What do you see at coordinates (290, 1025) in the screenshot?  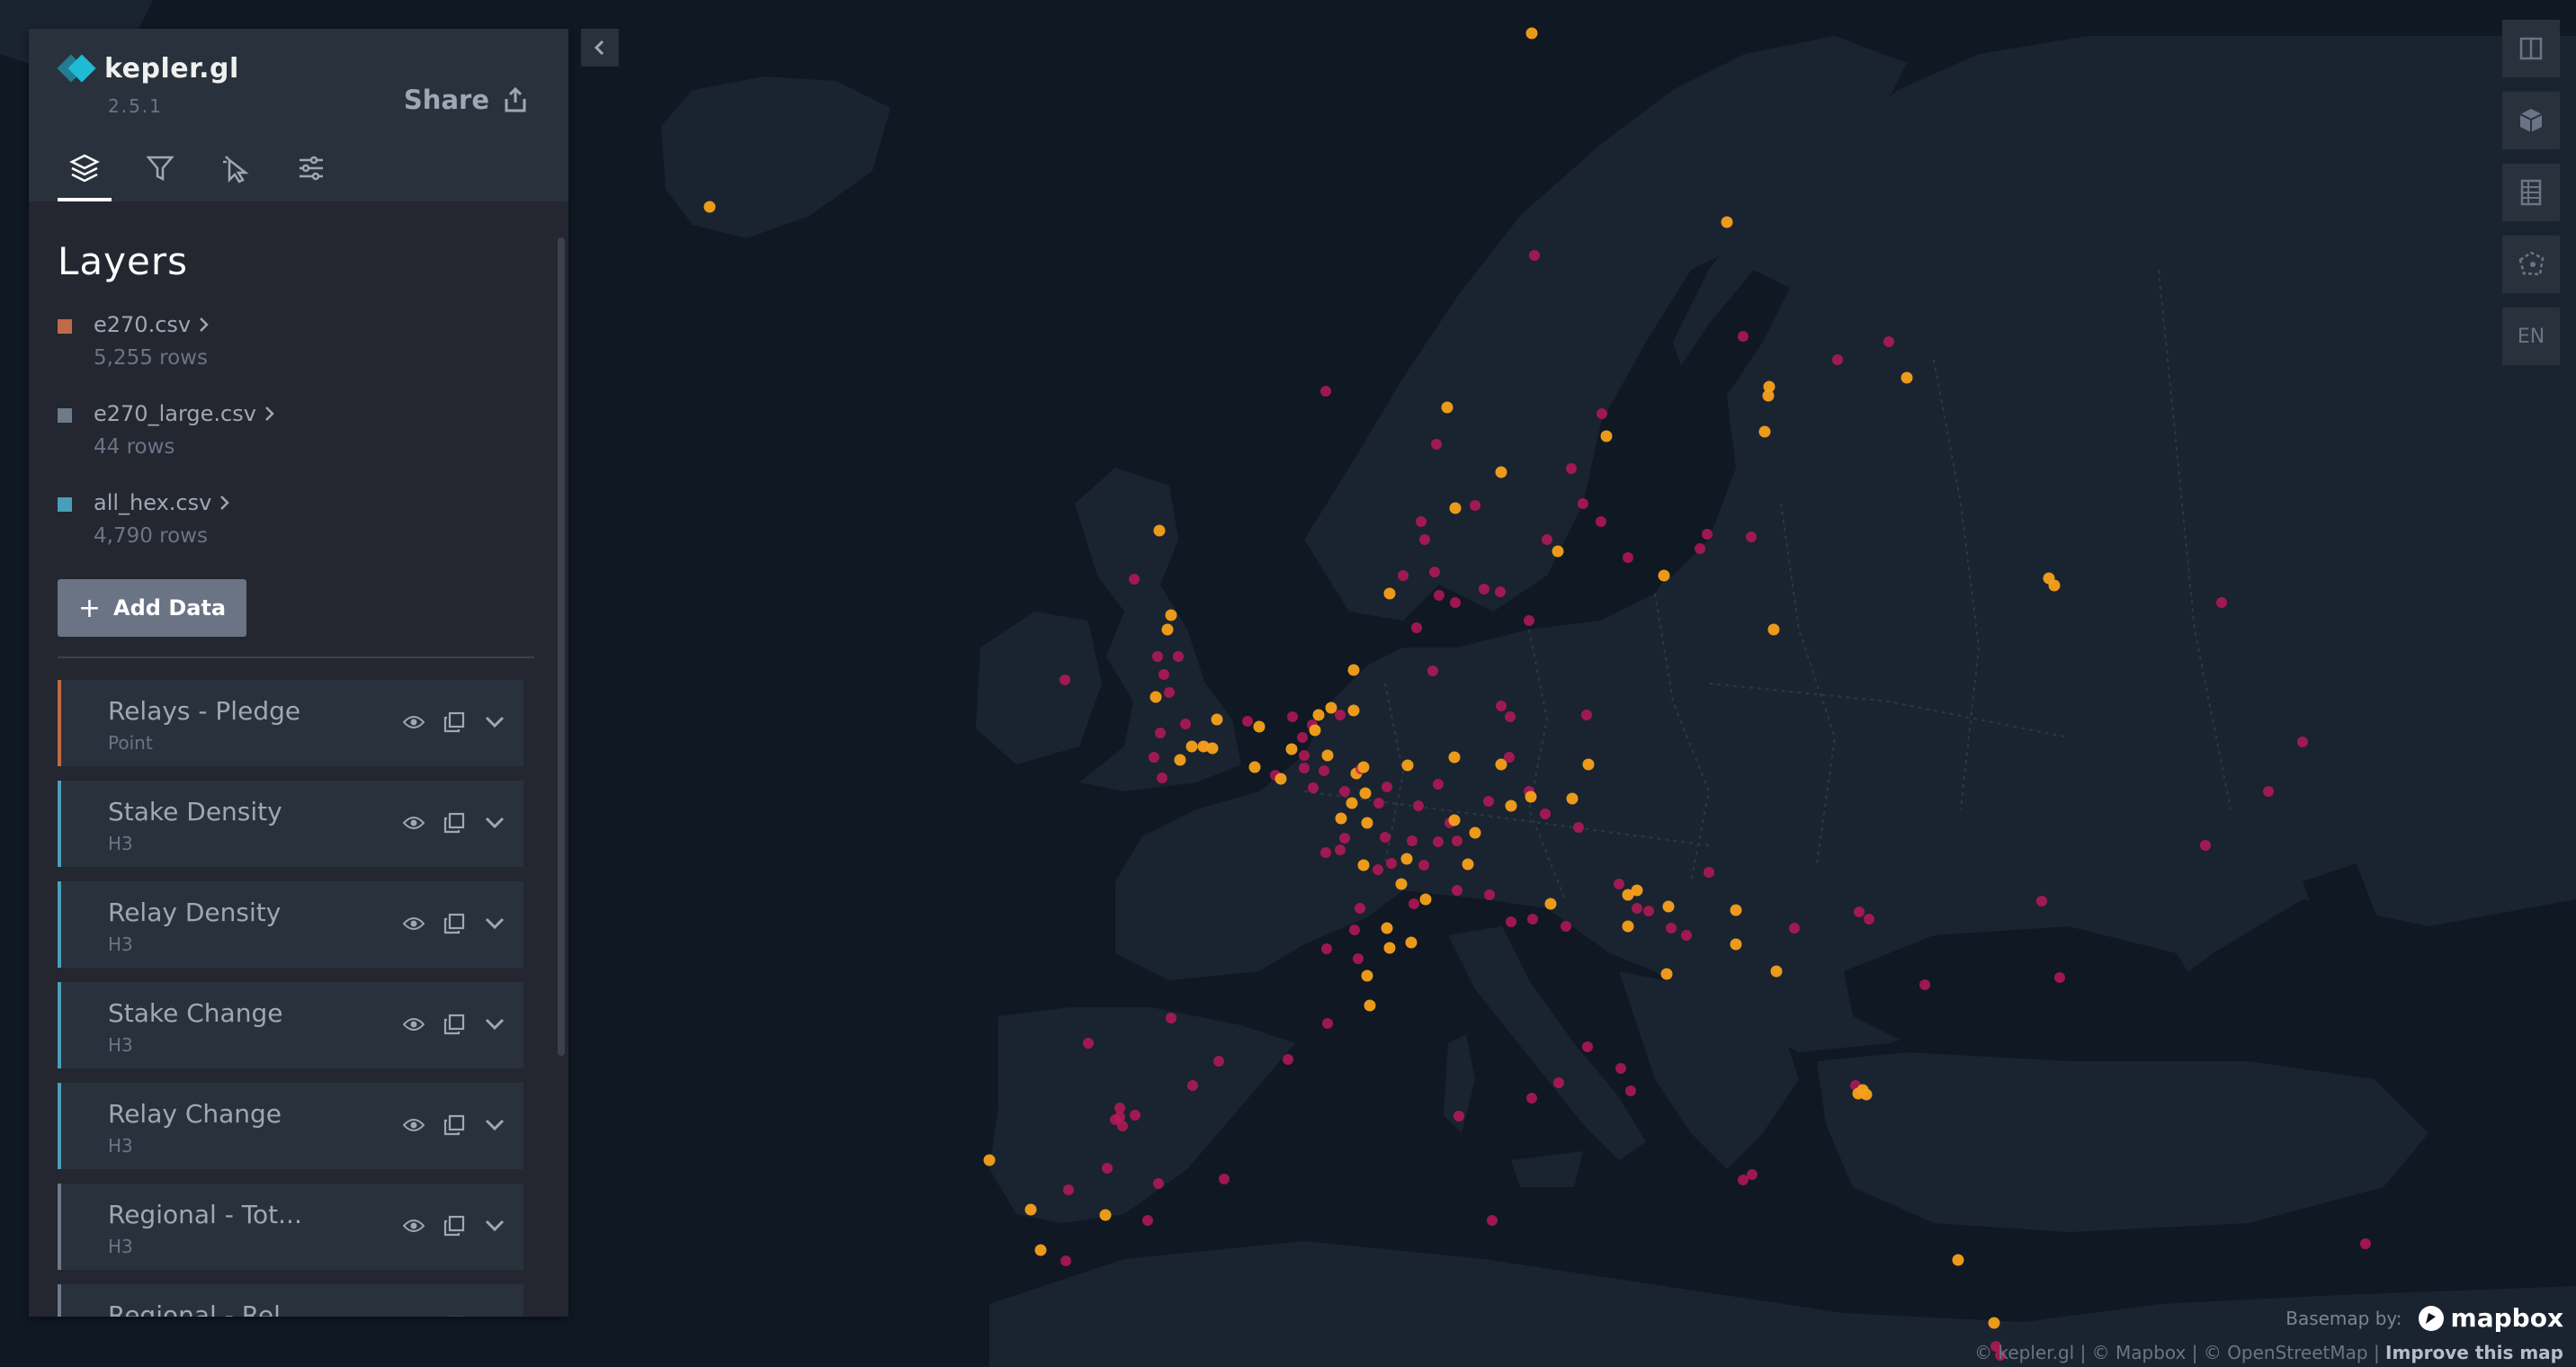 I see `layer-card: Stake Change H3` at bounding box center [290, 1025].